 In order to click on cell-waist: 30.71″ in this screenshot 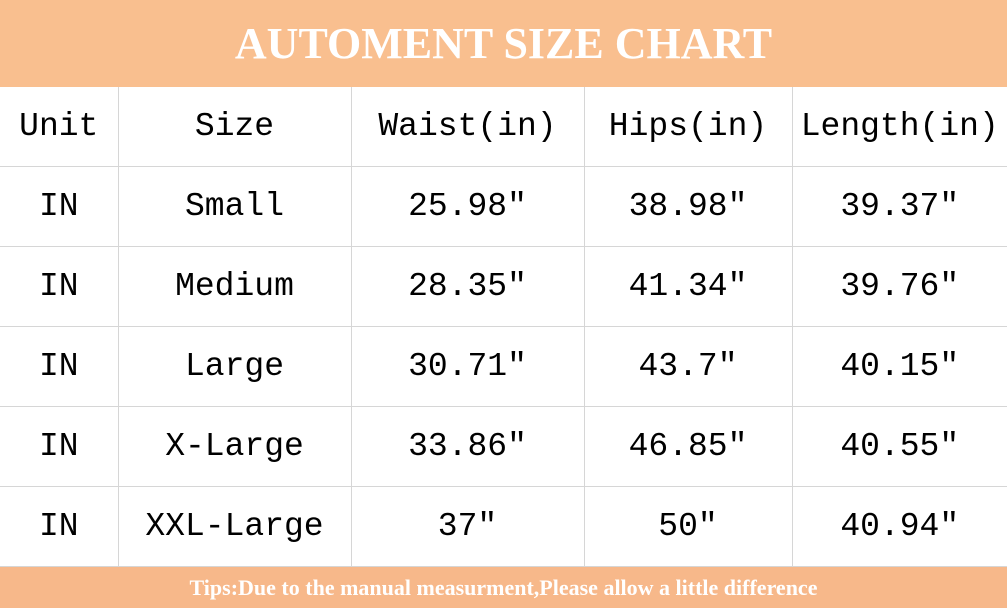, I will do `click(467, 366)`.